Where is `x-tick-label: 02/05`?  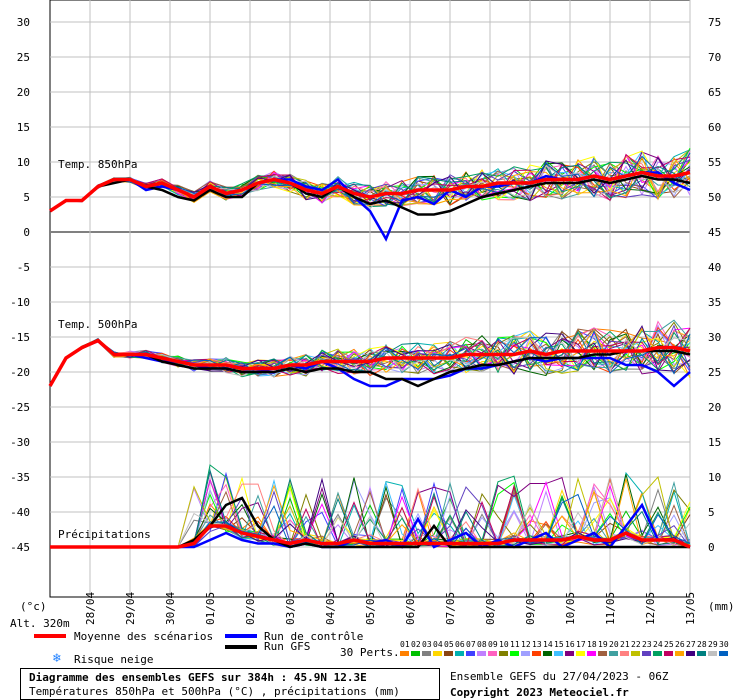
x-tick-label: 02/05 is located at coordinates (250, 608).